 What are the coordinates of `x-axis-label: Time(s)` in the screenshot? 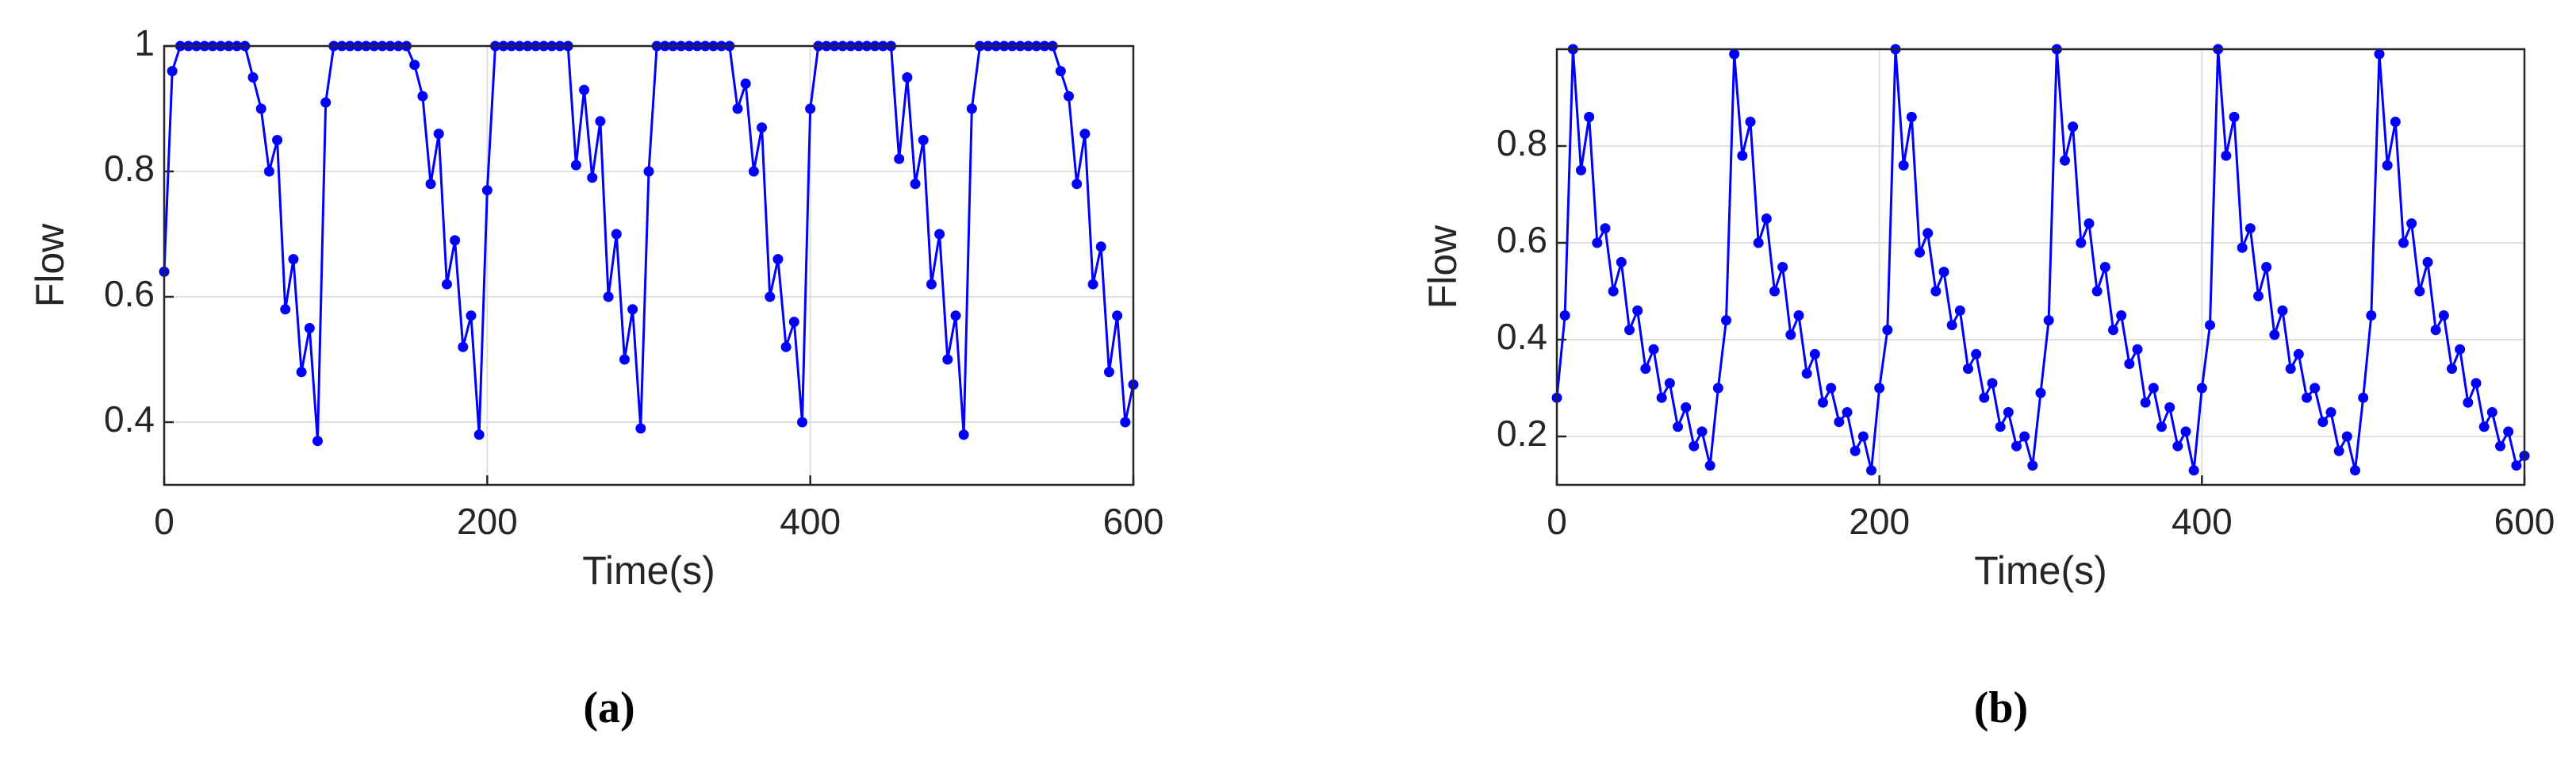 It's located at (2040, 570).